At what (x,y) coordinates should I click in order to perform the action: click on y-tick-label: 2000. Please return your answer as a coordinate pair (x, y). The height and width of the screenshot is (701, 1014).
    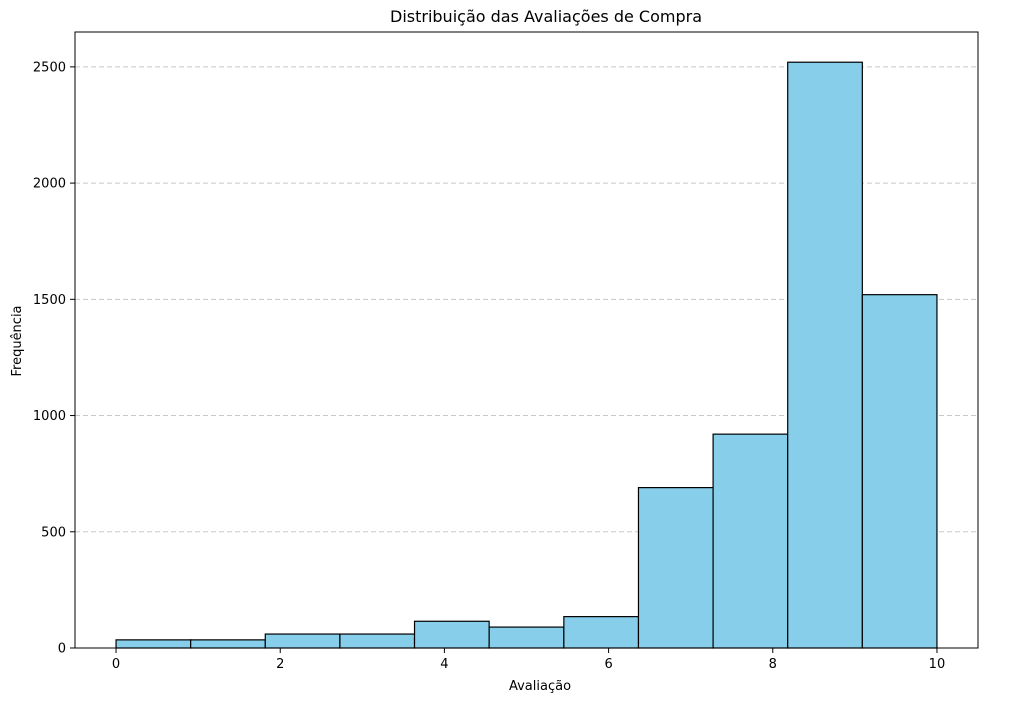
    Looking at the image, I should click on (49, 184).